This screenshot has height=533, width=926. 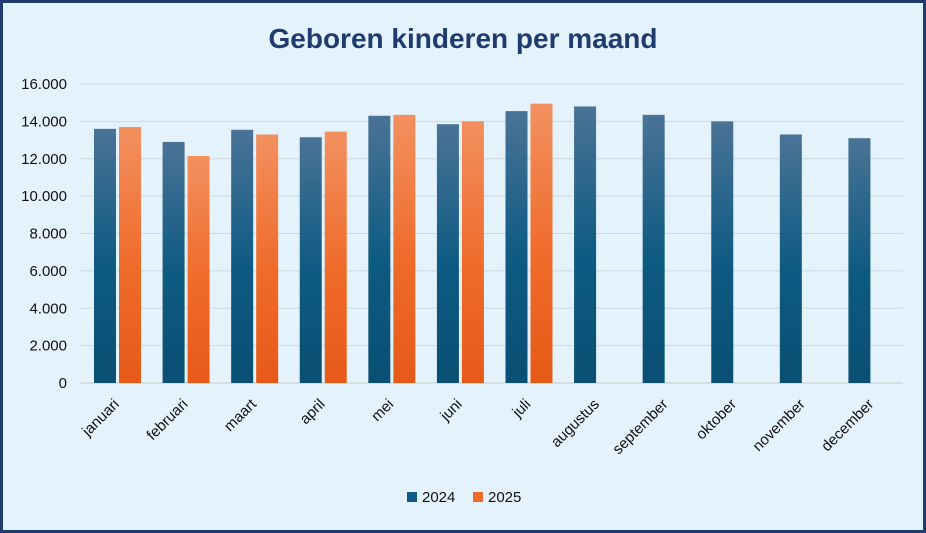 I want to click on x-tick-label: januari, so click(x=100, y=418).